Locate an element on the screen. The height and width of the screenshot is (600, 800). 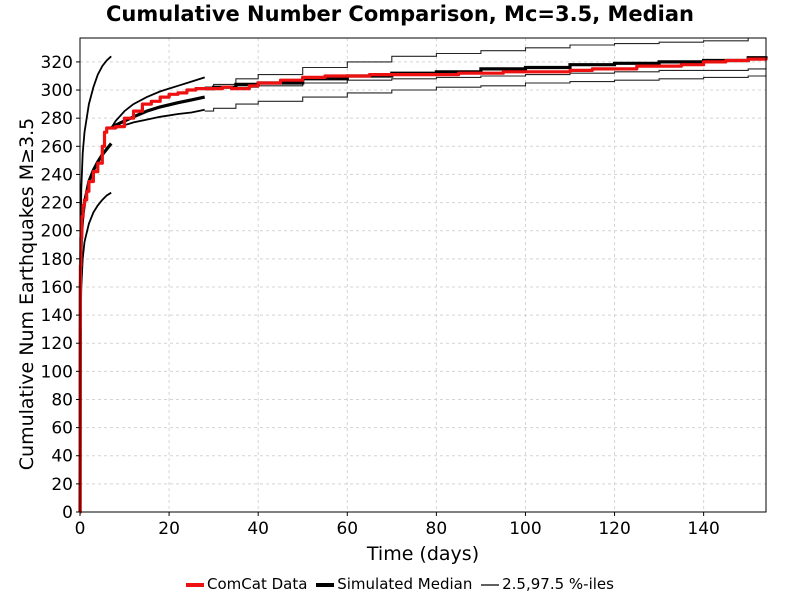
legend-label-median: Simulated Median is located at coordinates (405, 584).